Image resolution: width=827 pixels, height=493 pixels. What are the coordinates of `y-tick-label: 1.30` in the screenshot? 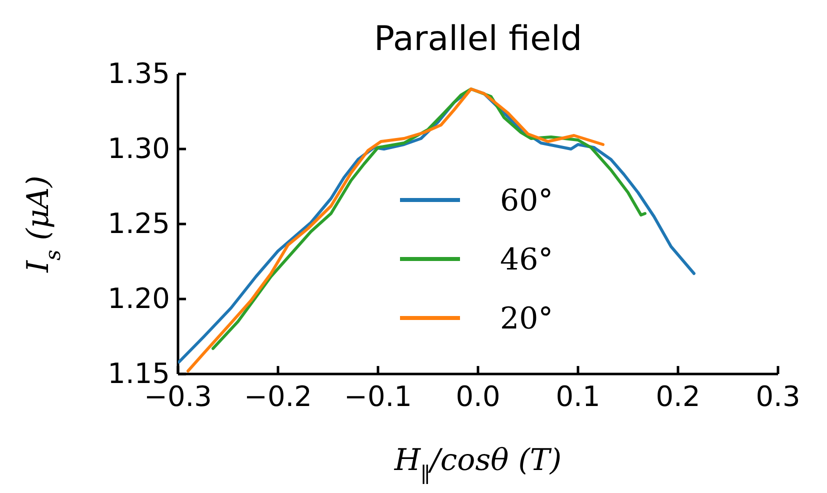 It's located at (139, 148).